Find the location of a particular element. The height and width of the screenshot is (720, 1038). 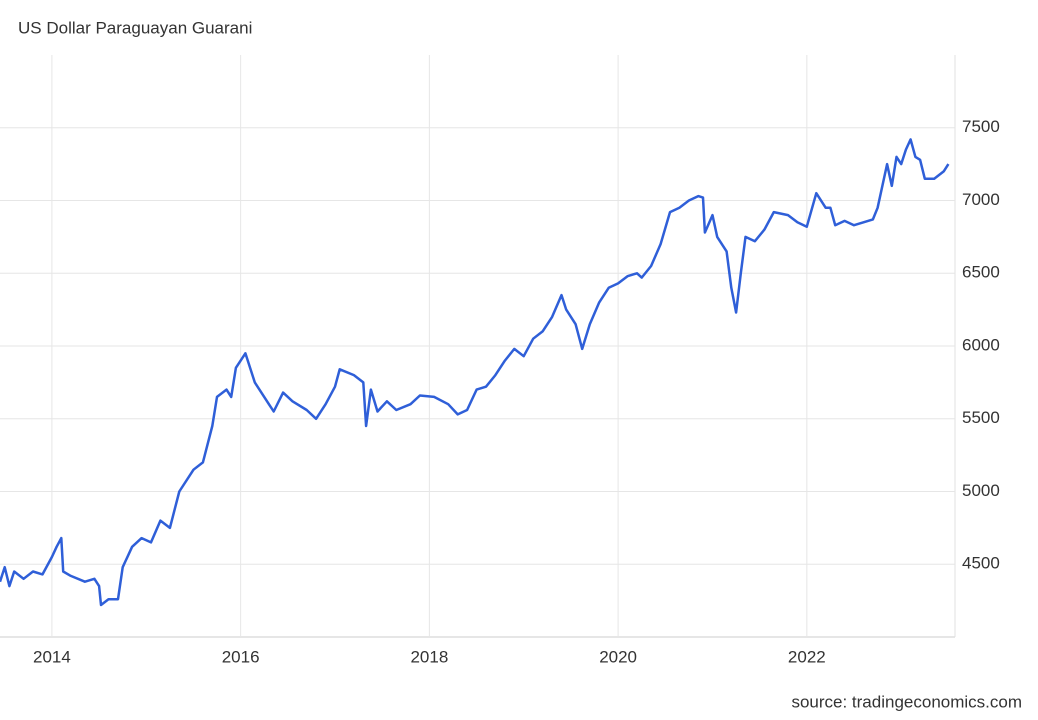

y-tick-label: 6000 is located at coordinates (981, 344).